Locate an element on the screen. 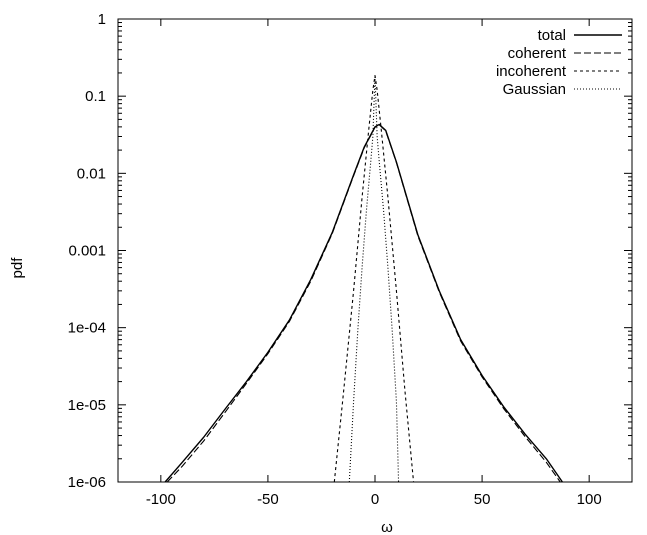 This screenshot has height=535, width=647. y-tick-label: 1e-04 is located at coordinates (87, 328).